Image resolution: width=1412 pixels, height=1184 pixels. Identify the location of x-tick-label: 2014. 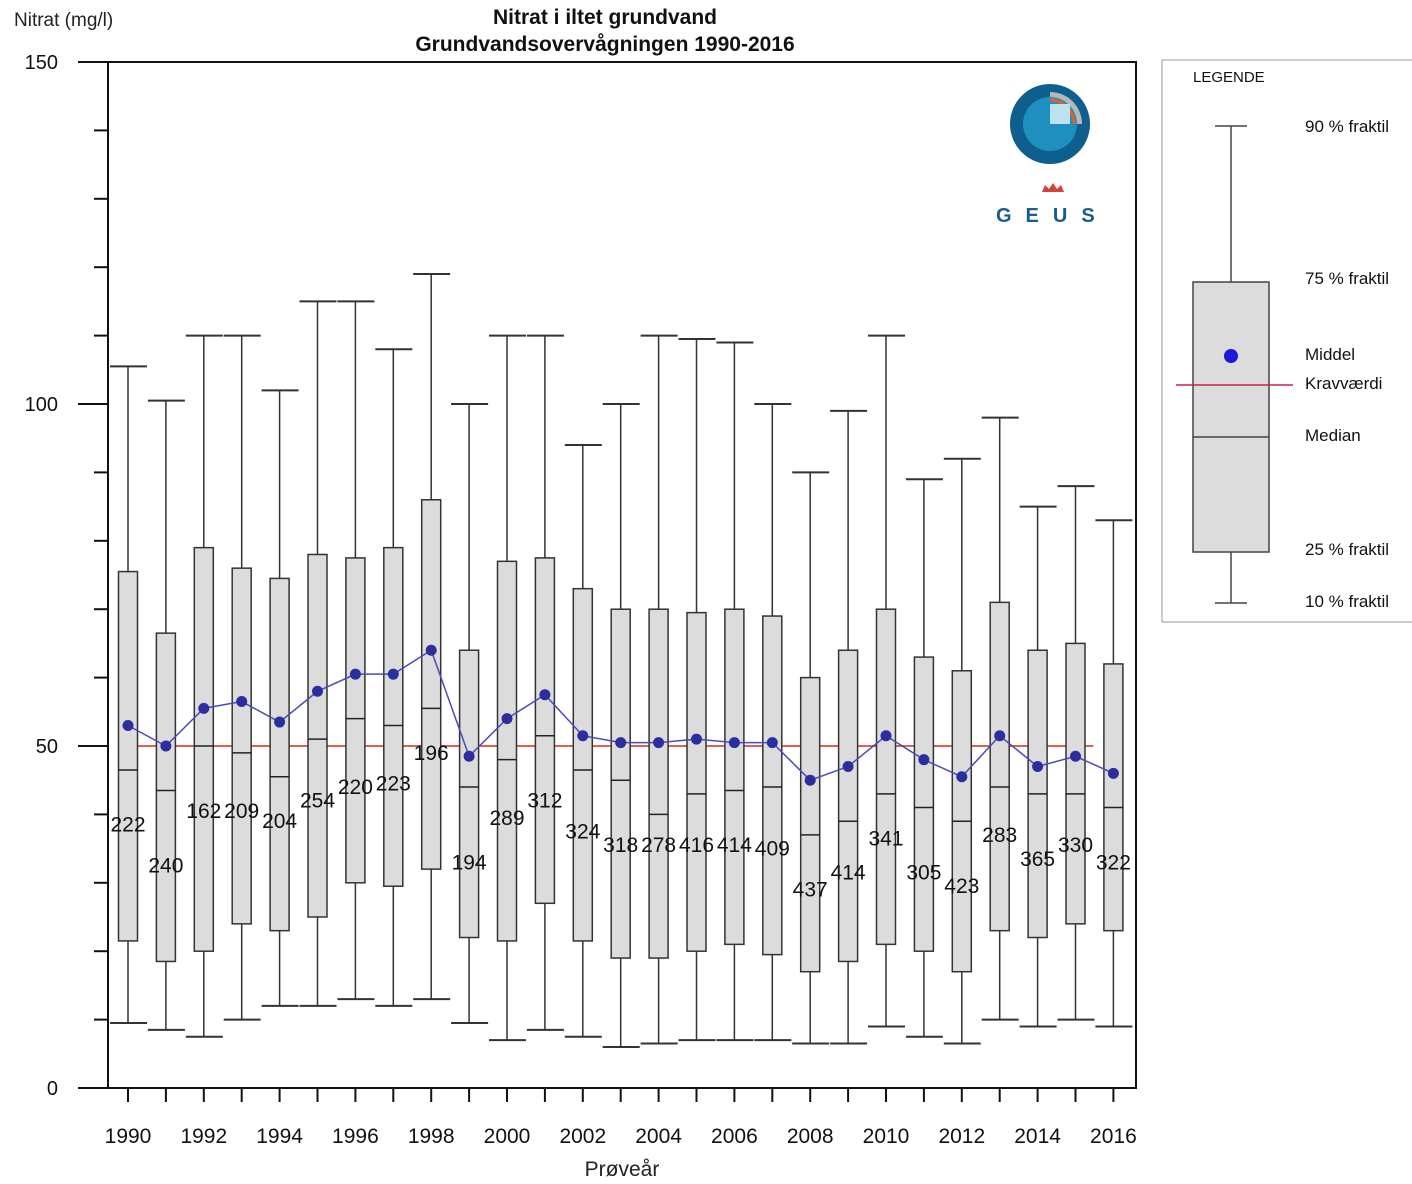
(1037, 1136).